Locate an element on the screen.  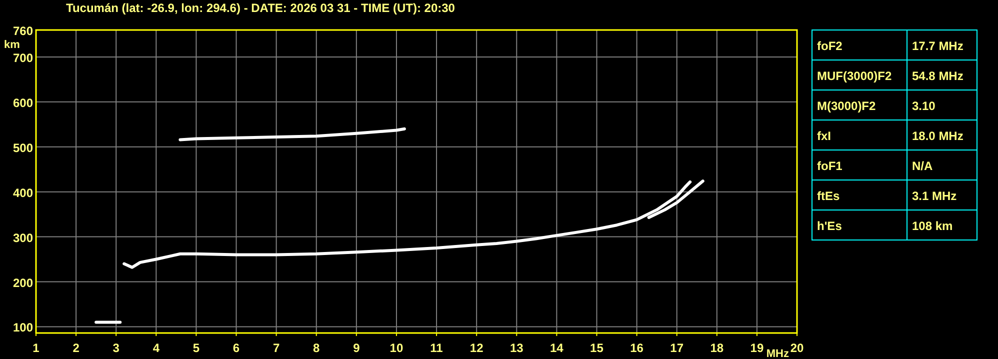
x-tick-label: 3 is located at coordinates (116, 348).